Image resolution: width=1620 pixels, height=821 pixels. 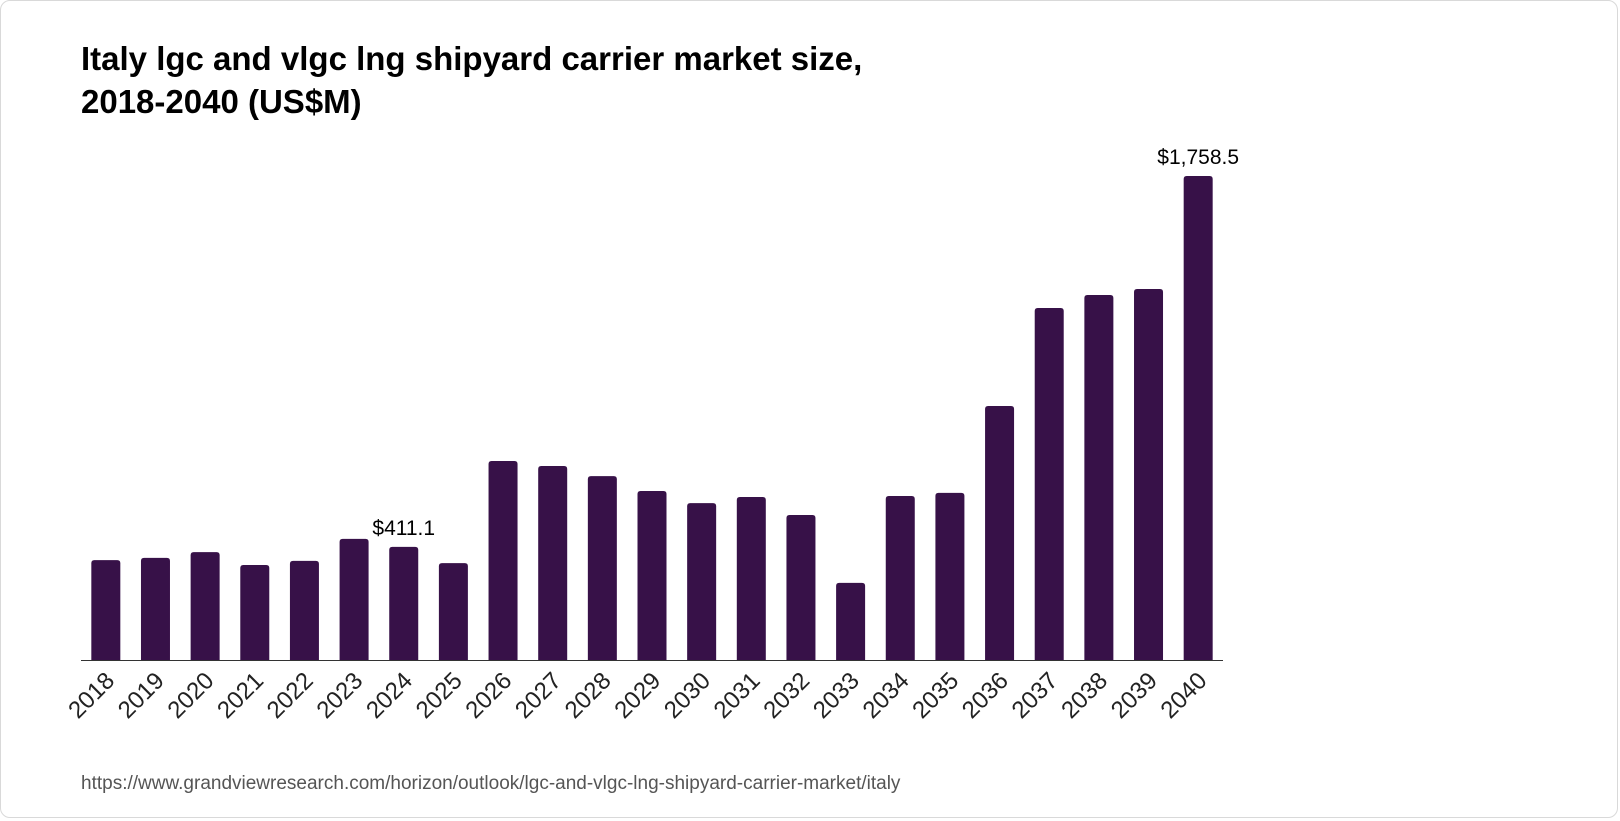 What do you see at coordinates (221, 101) in the screenshot?
I see `chart-title-line2: 2018-2040 (US$M)` at bounding box center [221, 101].